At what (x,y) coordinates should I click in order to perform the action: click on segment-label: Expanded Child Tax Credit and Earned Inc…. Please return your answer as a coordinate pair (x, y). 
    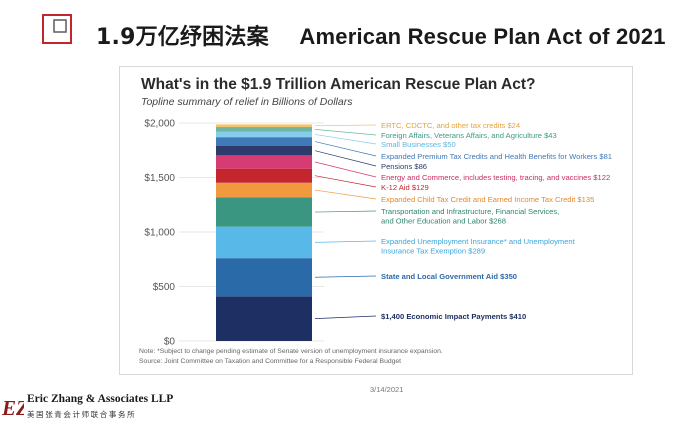
    Looking at the image, I should click on (487, 199).